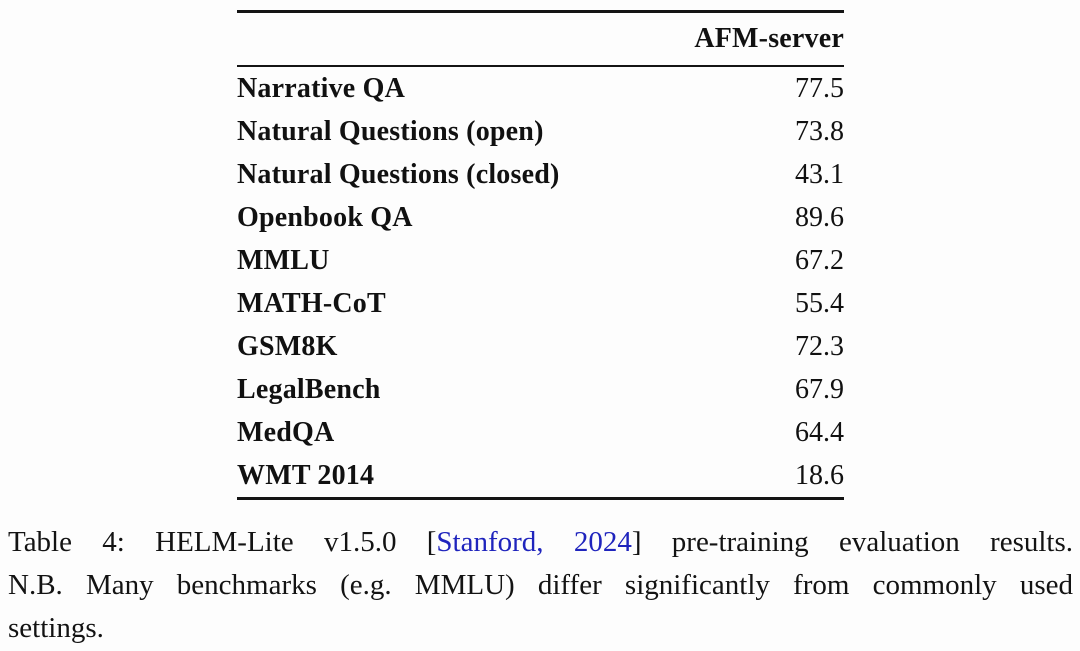 The image size is (1080, 651). I want to click on table-row: Openbook QA 89.6, so click(540, 217).